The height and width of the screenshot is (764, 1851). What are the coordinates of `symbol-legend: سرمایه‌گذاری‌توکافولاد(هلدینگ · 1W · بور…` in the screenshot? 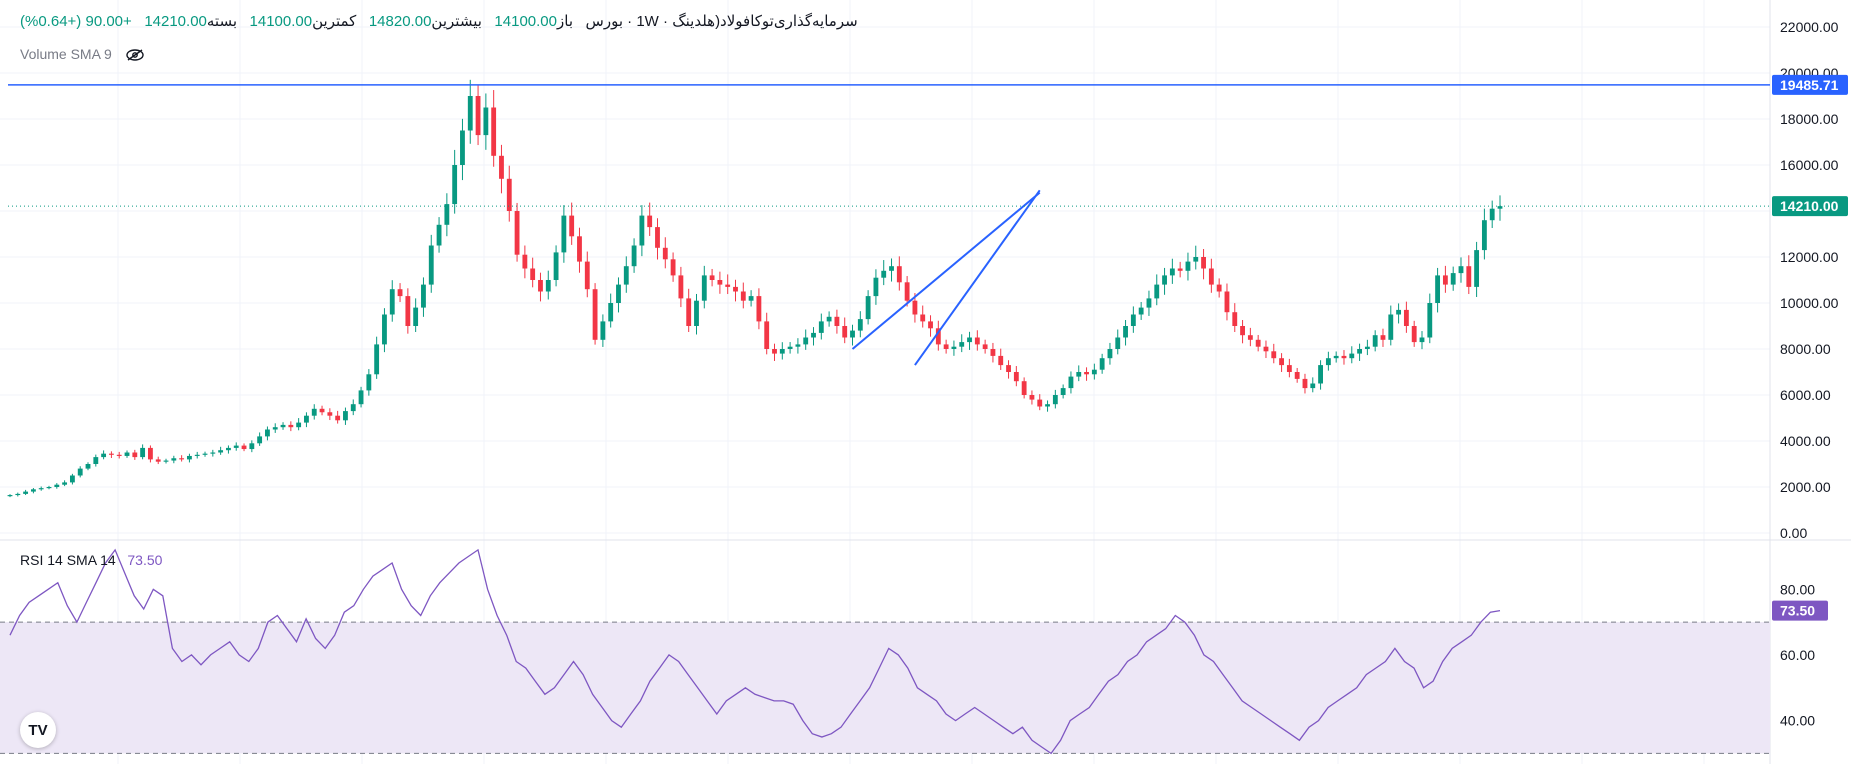 It's located at (439, 21).